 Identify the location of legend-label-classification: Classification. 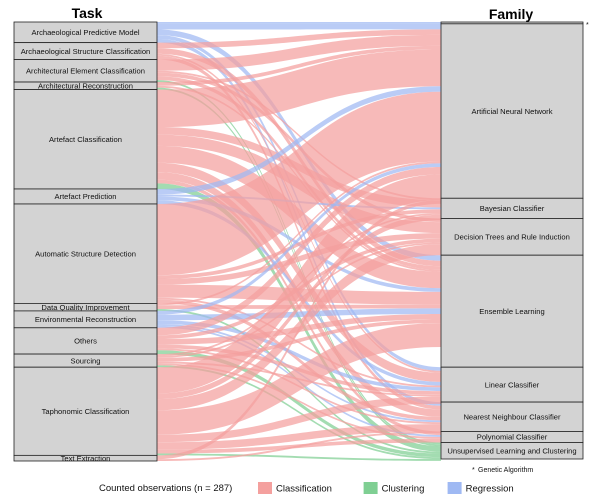
(304, 489).